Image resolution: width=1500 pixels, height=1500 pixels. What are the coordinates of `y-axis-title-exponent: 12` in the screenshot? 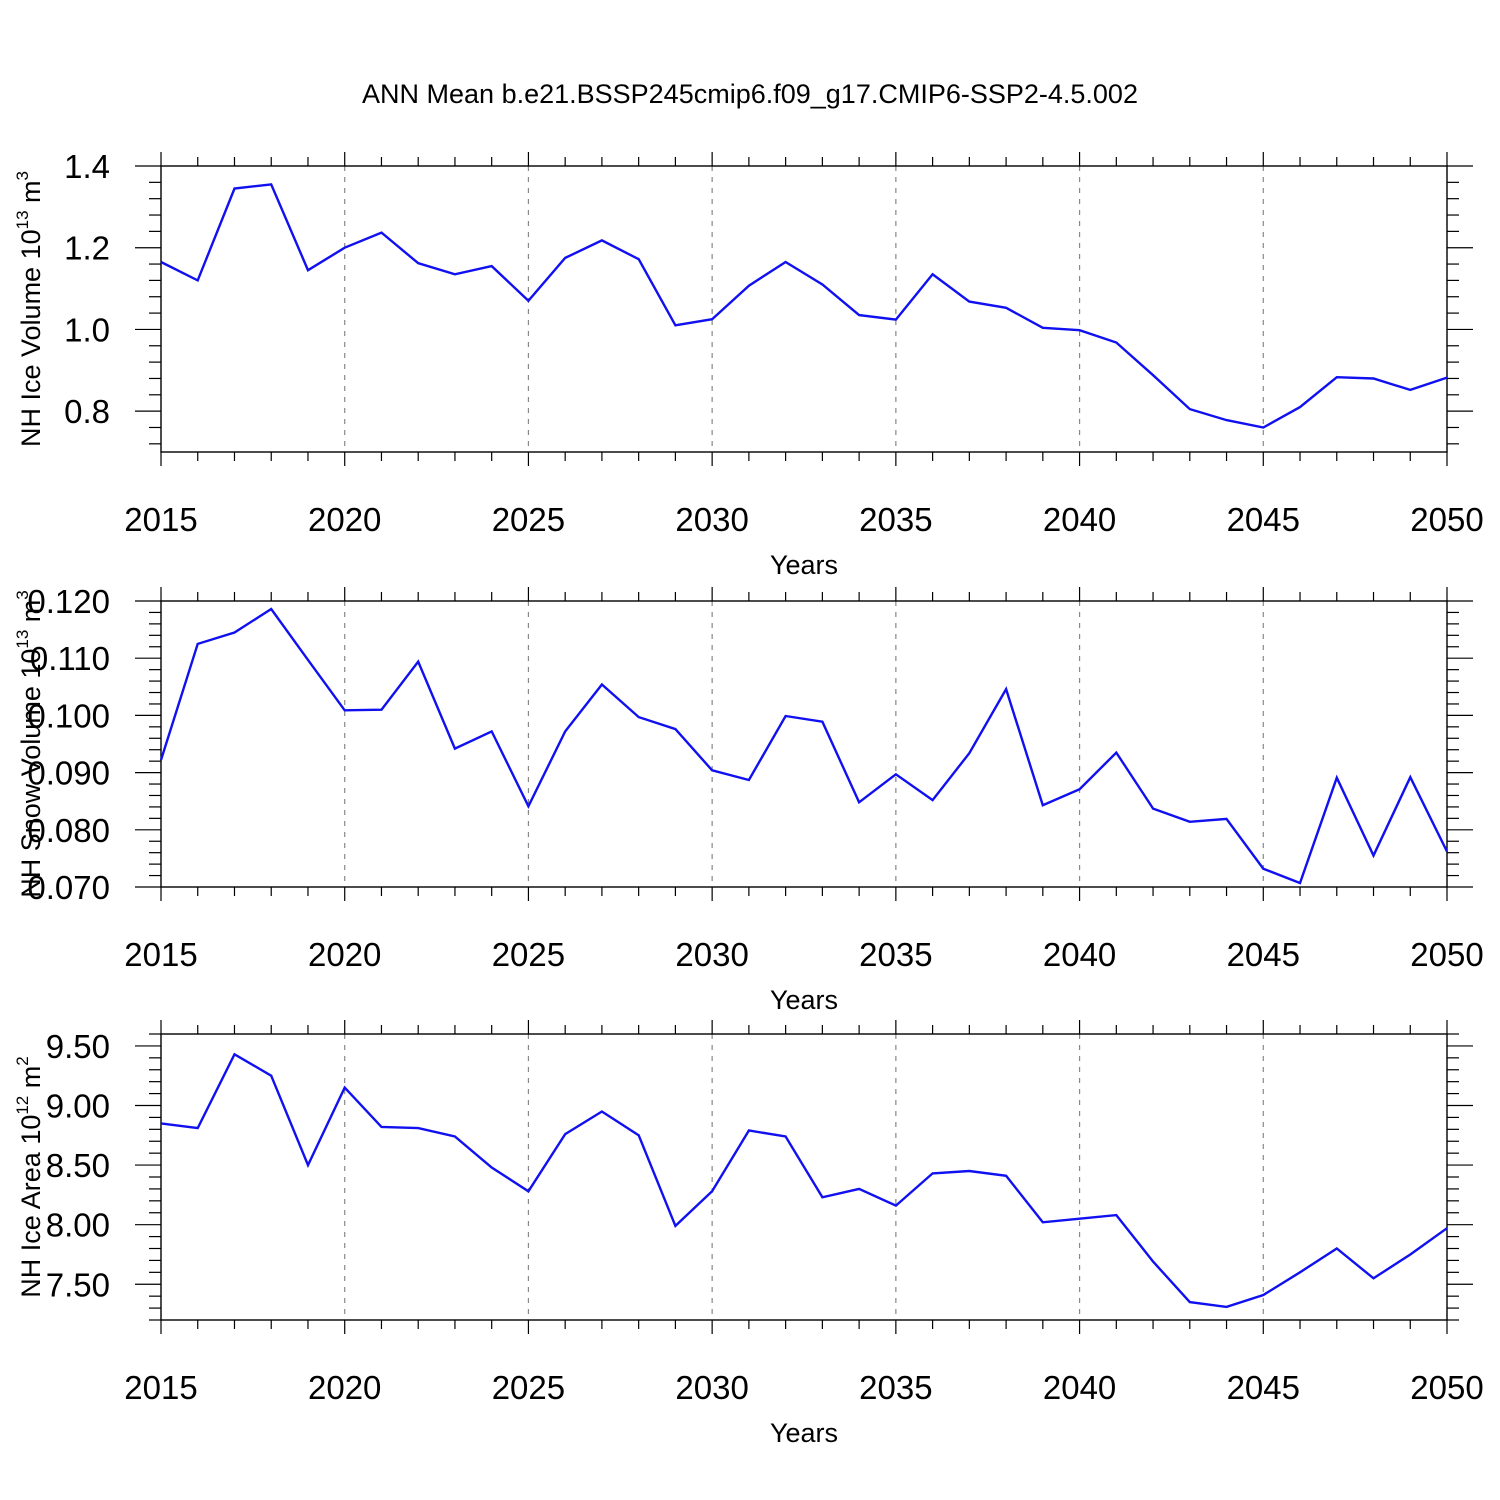 It's located at (22, 1105).